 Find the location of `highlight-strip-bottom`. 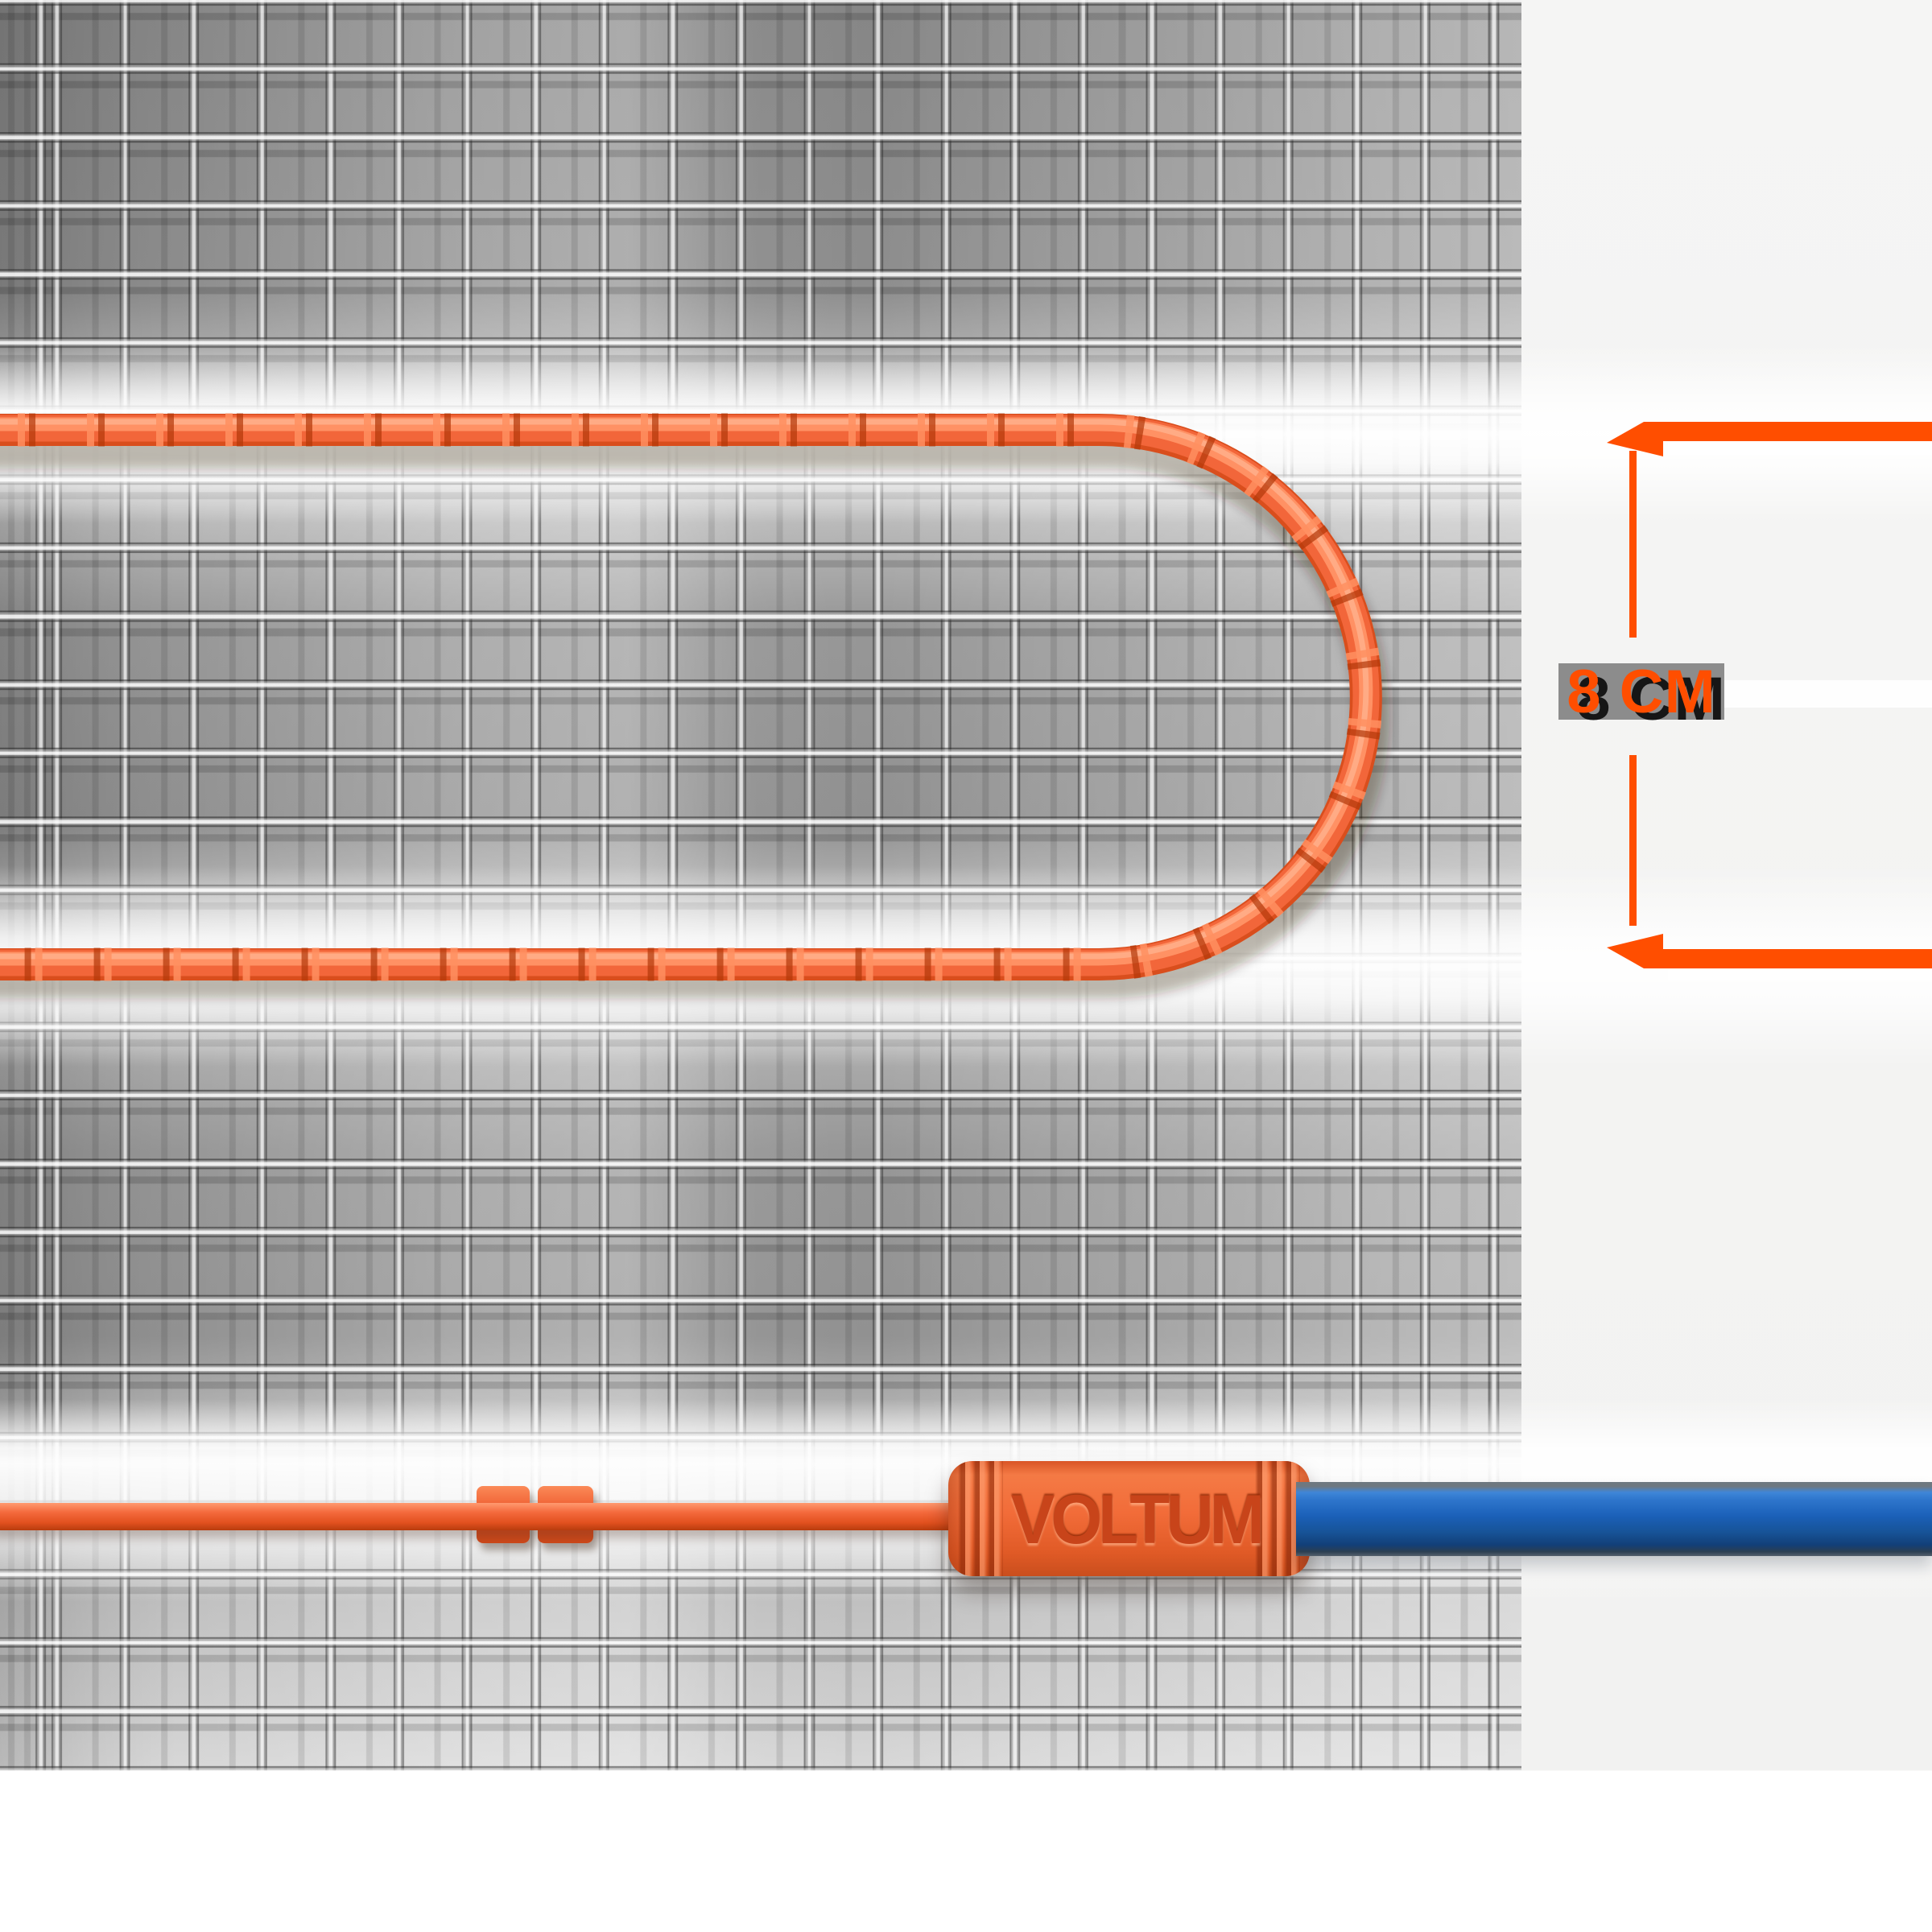

highlight-strip-bottom is located at coordinates (1800, 974).